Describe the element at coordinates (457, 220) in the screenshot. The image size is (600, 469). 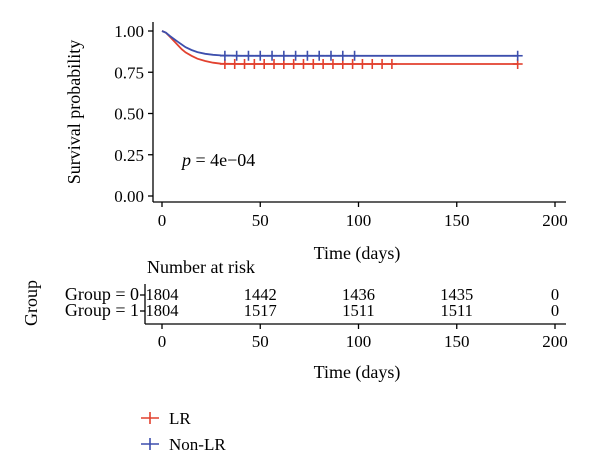
I see `x-tick-label: 150` at that location.